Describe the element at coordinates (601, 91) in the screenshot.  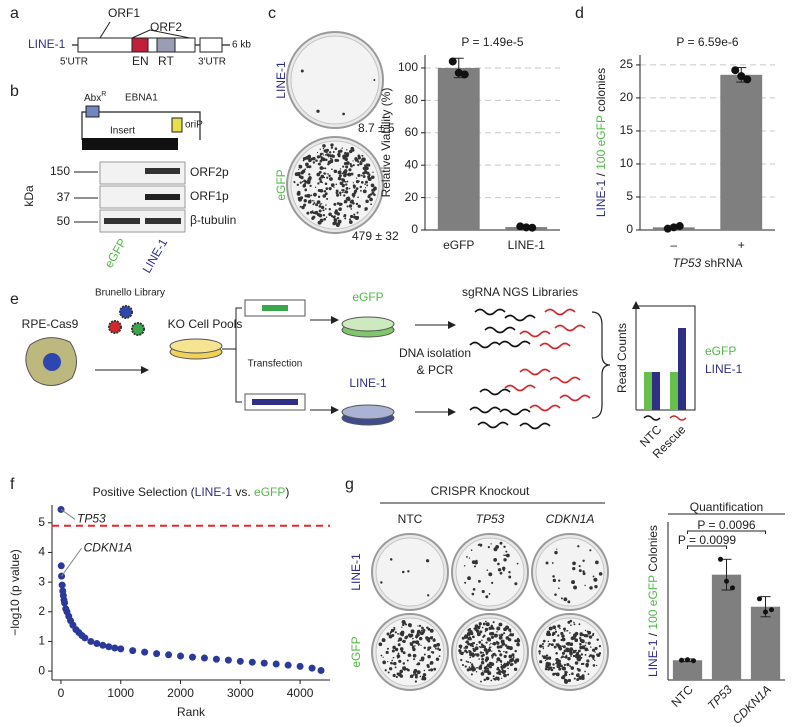
I see `label-part: colonies` at that location.